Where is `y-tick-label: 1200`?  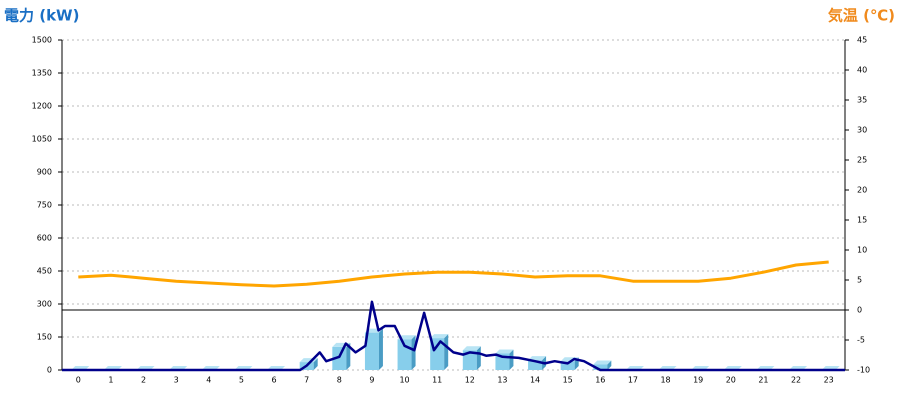 y-tick-label: 1200 is located at coordinates (42, 106).